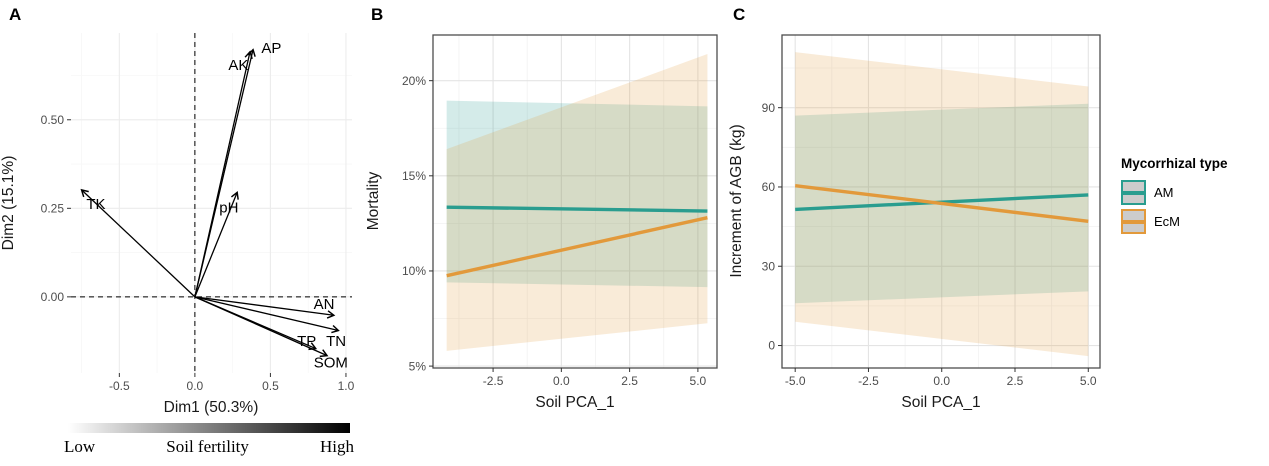 Image resolution: width=1269 pixels, height=466 pixels. What do you see at coordinates (414, 176) in the screenshot?
I see `svg-text: 15%` at bounding box center [414, 176].